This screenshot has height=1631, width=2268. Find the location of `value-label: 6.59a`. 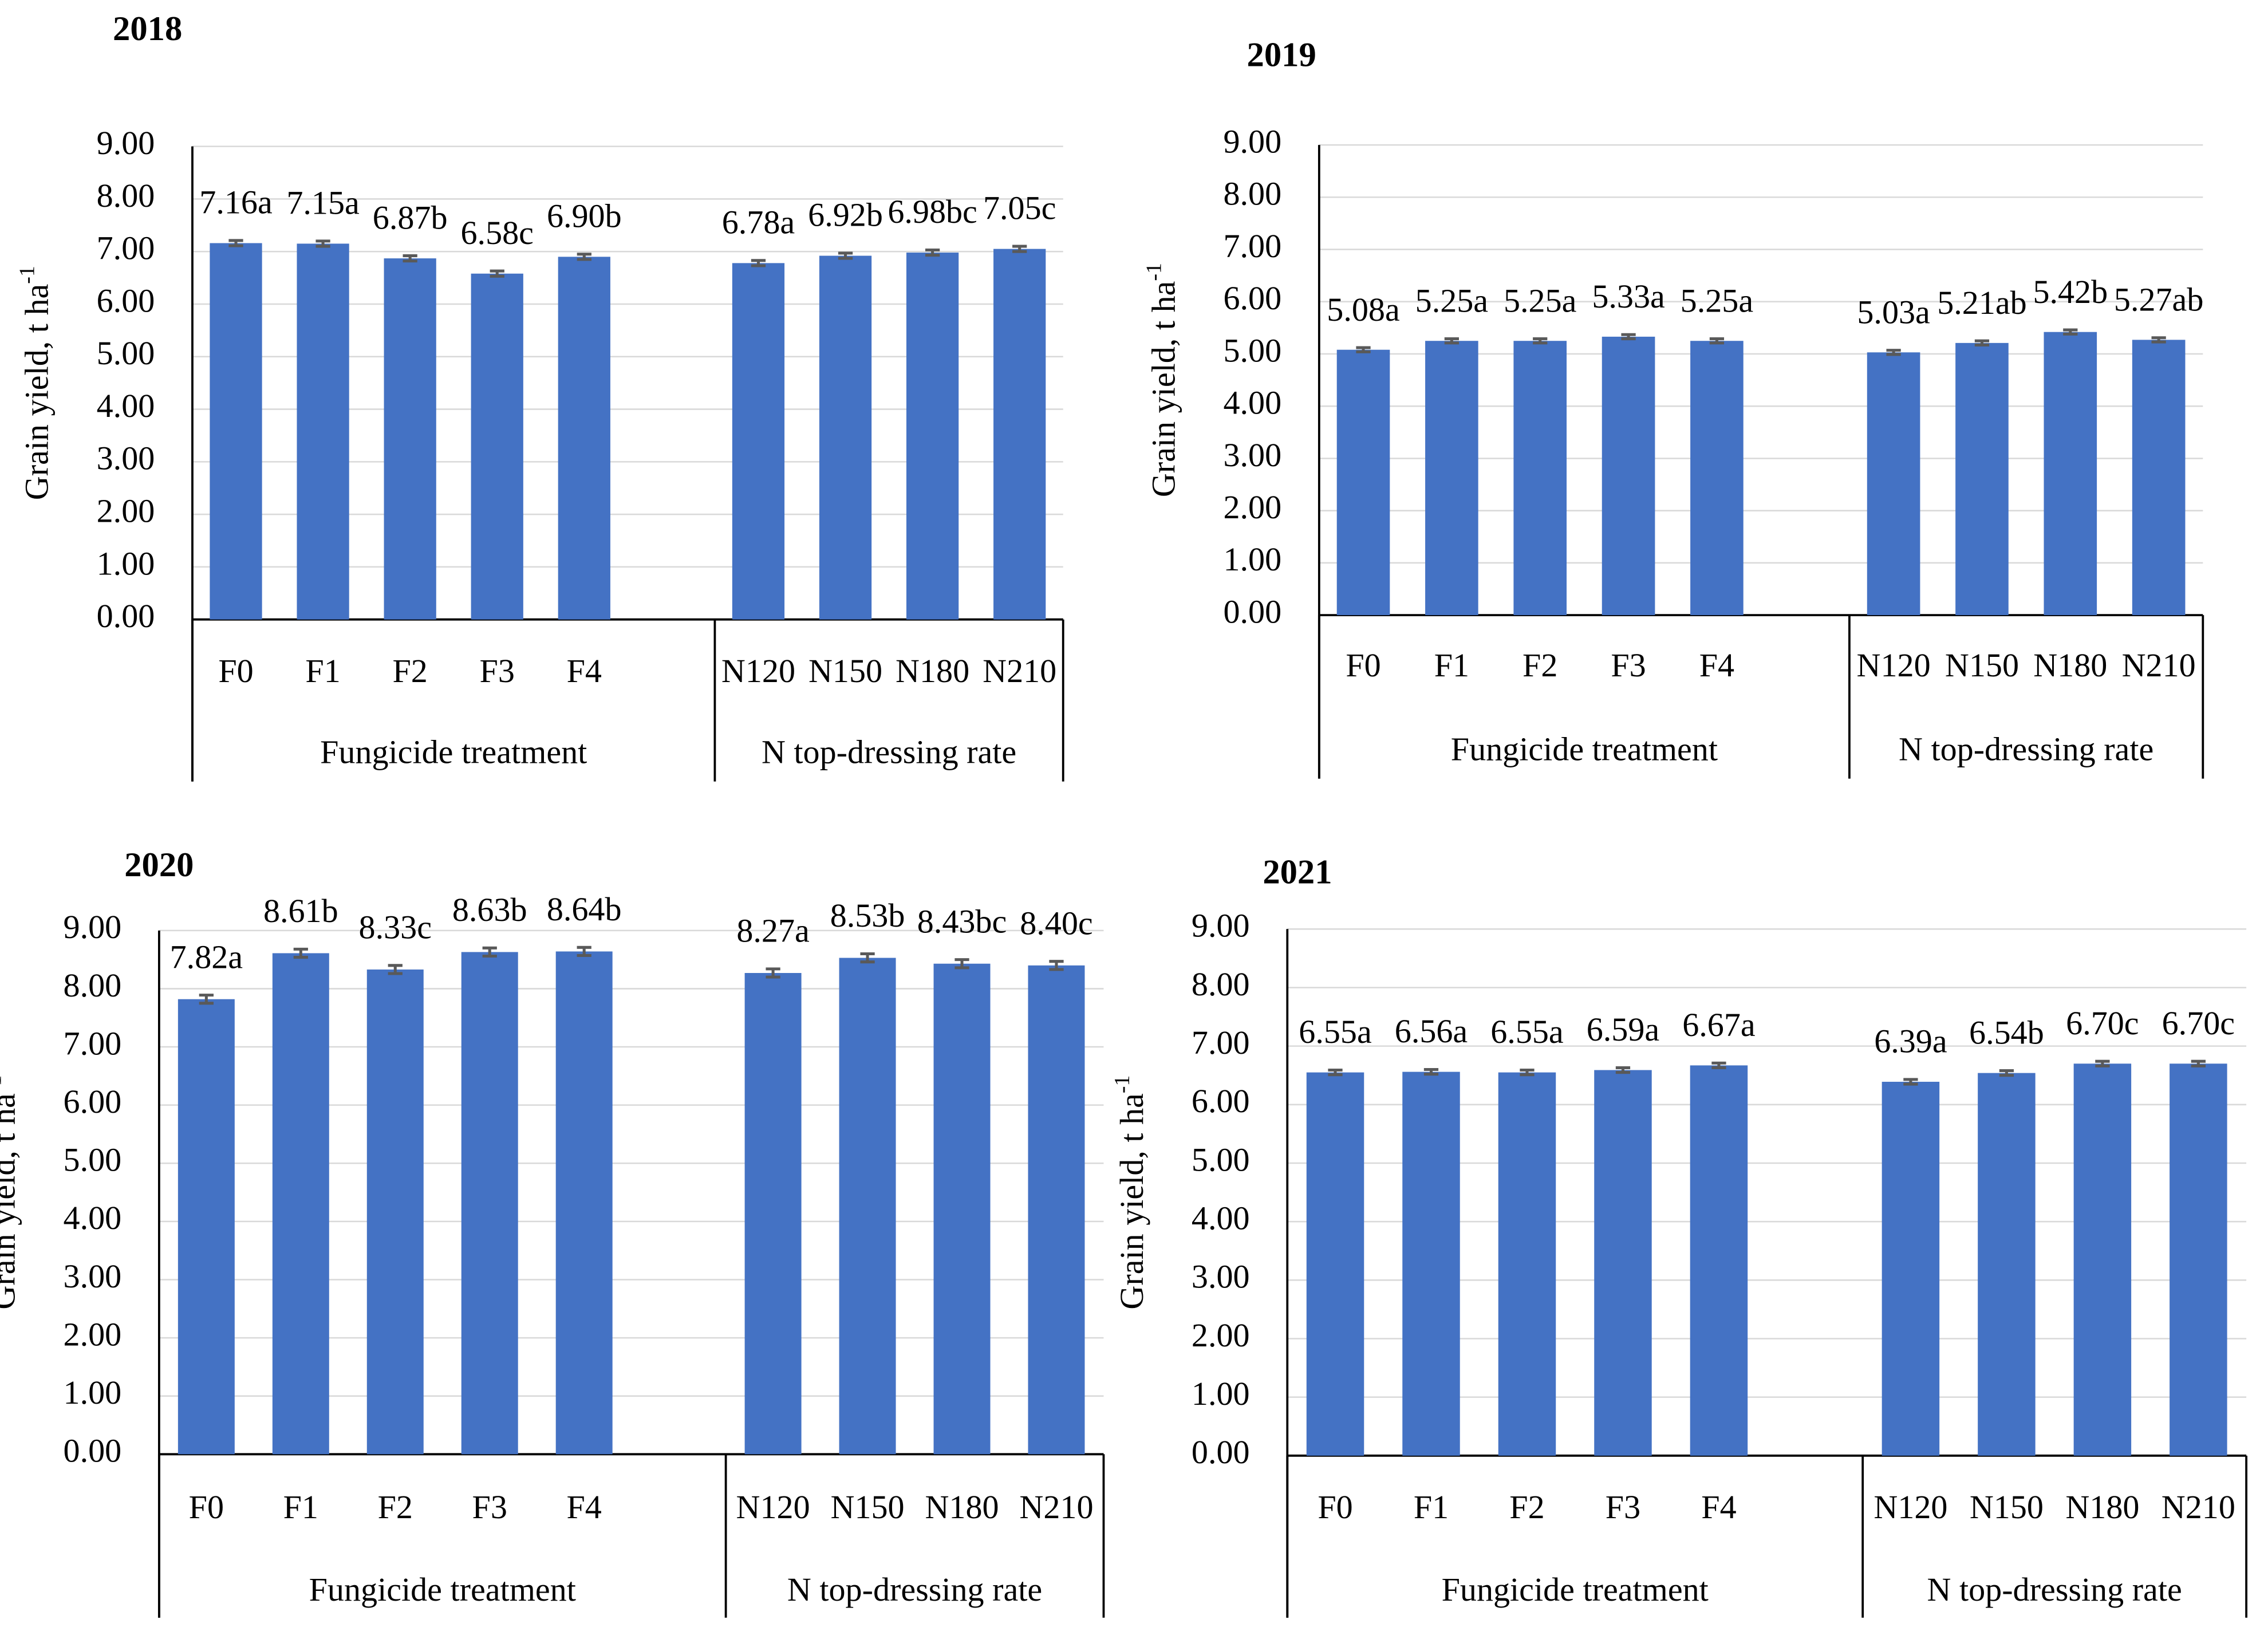

value-label: 6.59a is located at coordinates (1623, 1029).